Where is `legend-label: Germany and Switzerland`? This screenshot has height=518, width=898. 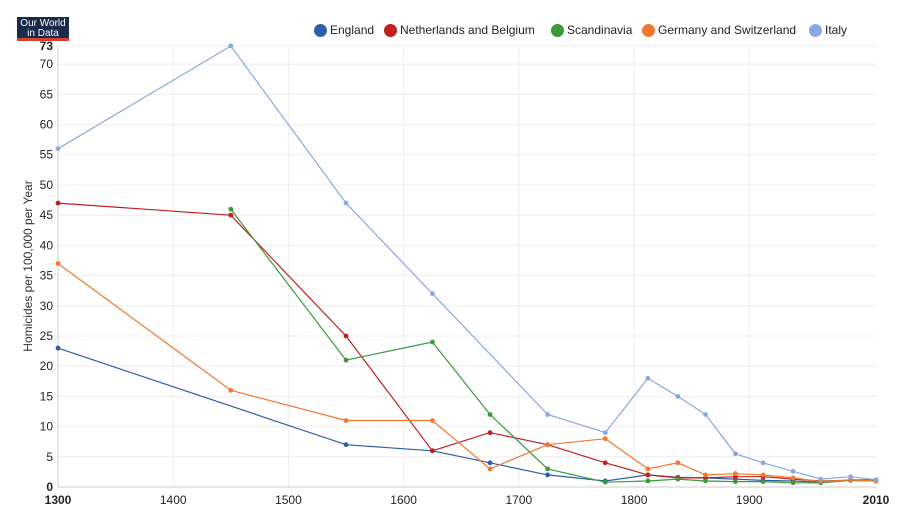
legend-label: Germany and Switzerland is located at coordinates (727, 30).